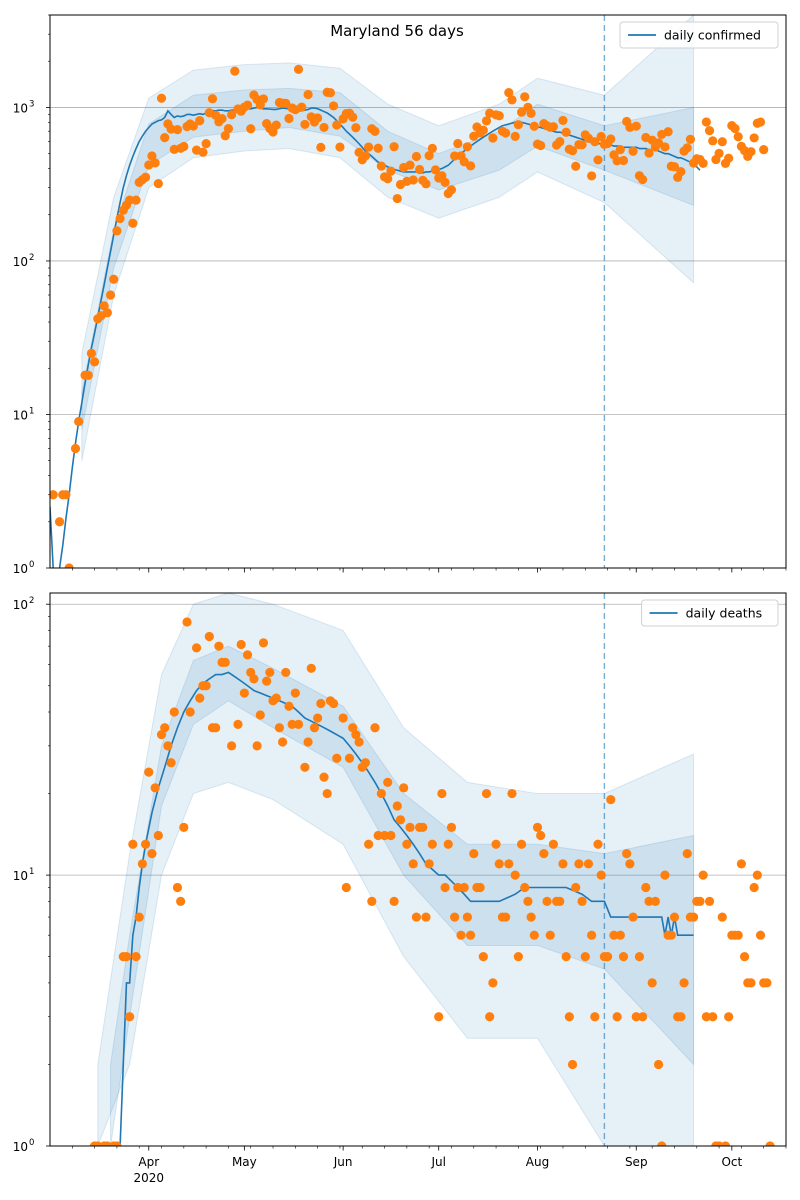 The height and width of the screenshot is (1200, 800). What do you see at coordinates (244, 1162) in the screenshot?
I see `x-tick-label: May` at bounding box center [244, 1162].